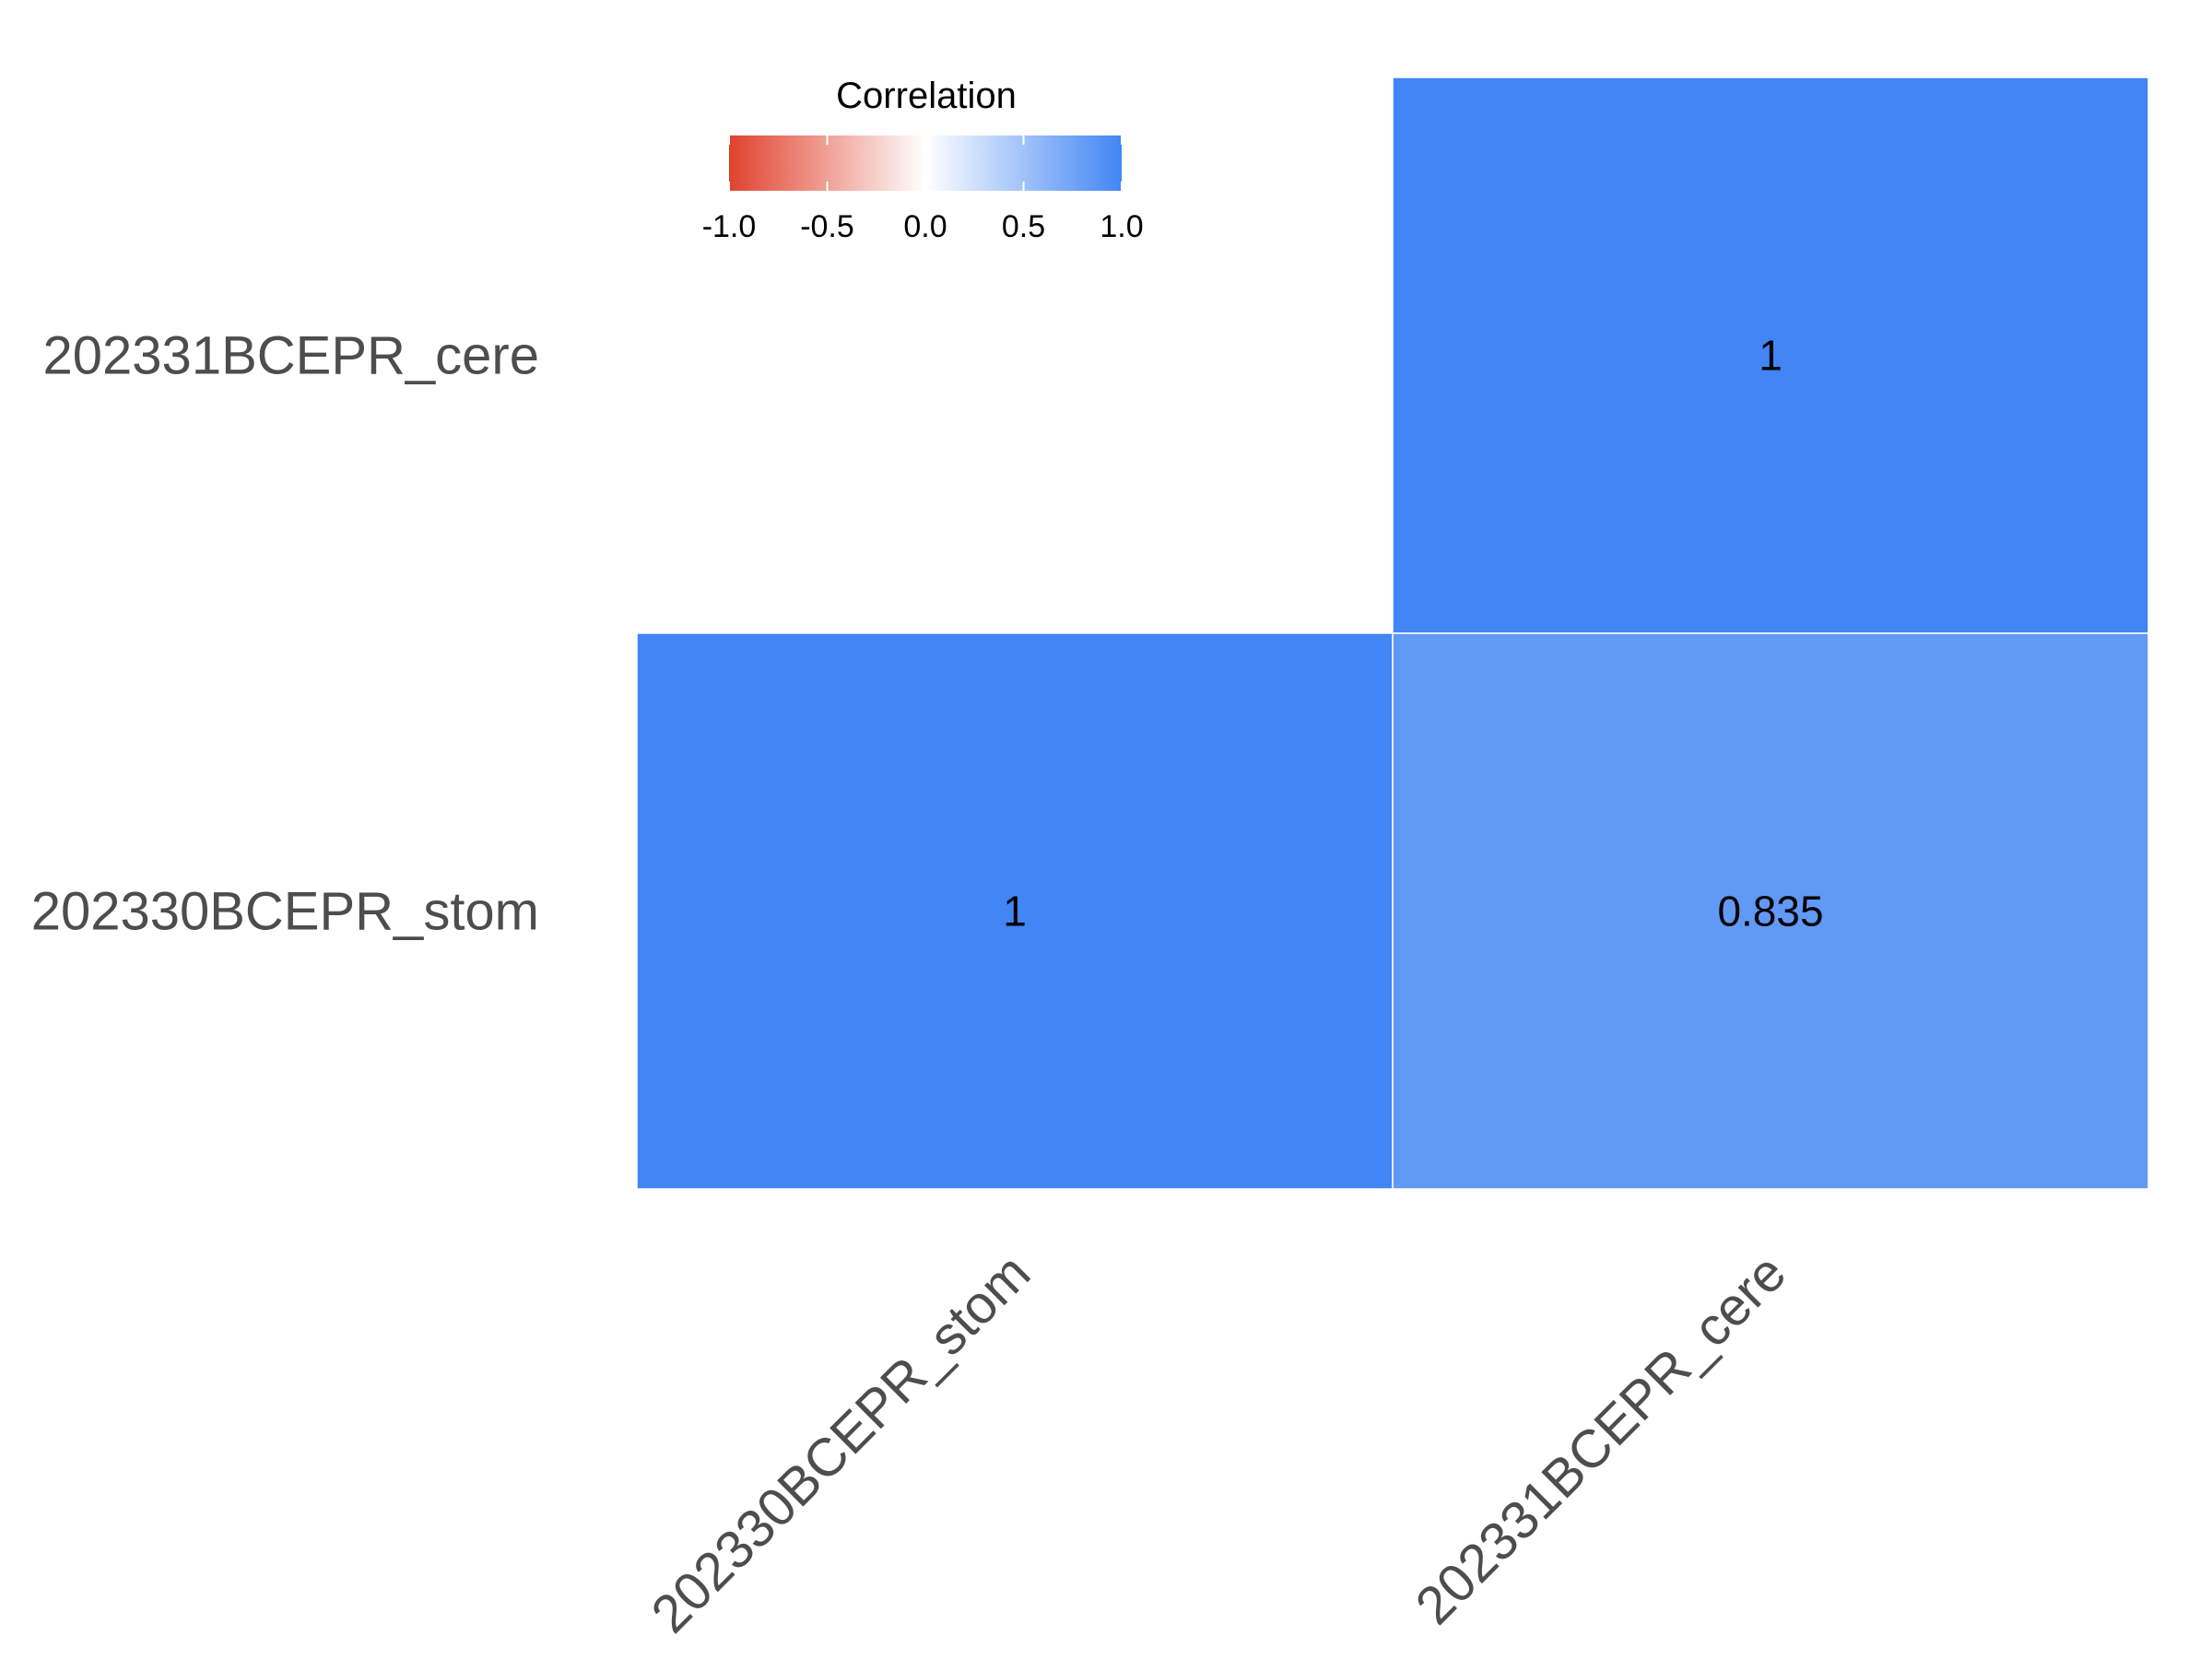 The image size is (2212, 1659). I want to click on legend-tick-label: 0.5, so click(1023, 226).